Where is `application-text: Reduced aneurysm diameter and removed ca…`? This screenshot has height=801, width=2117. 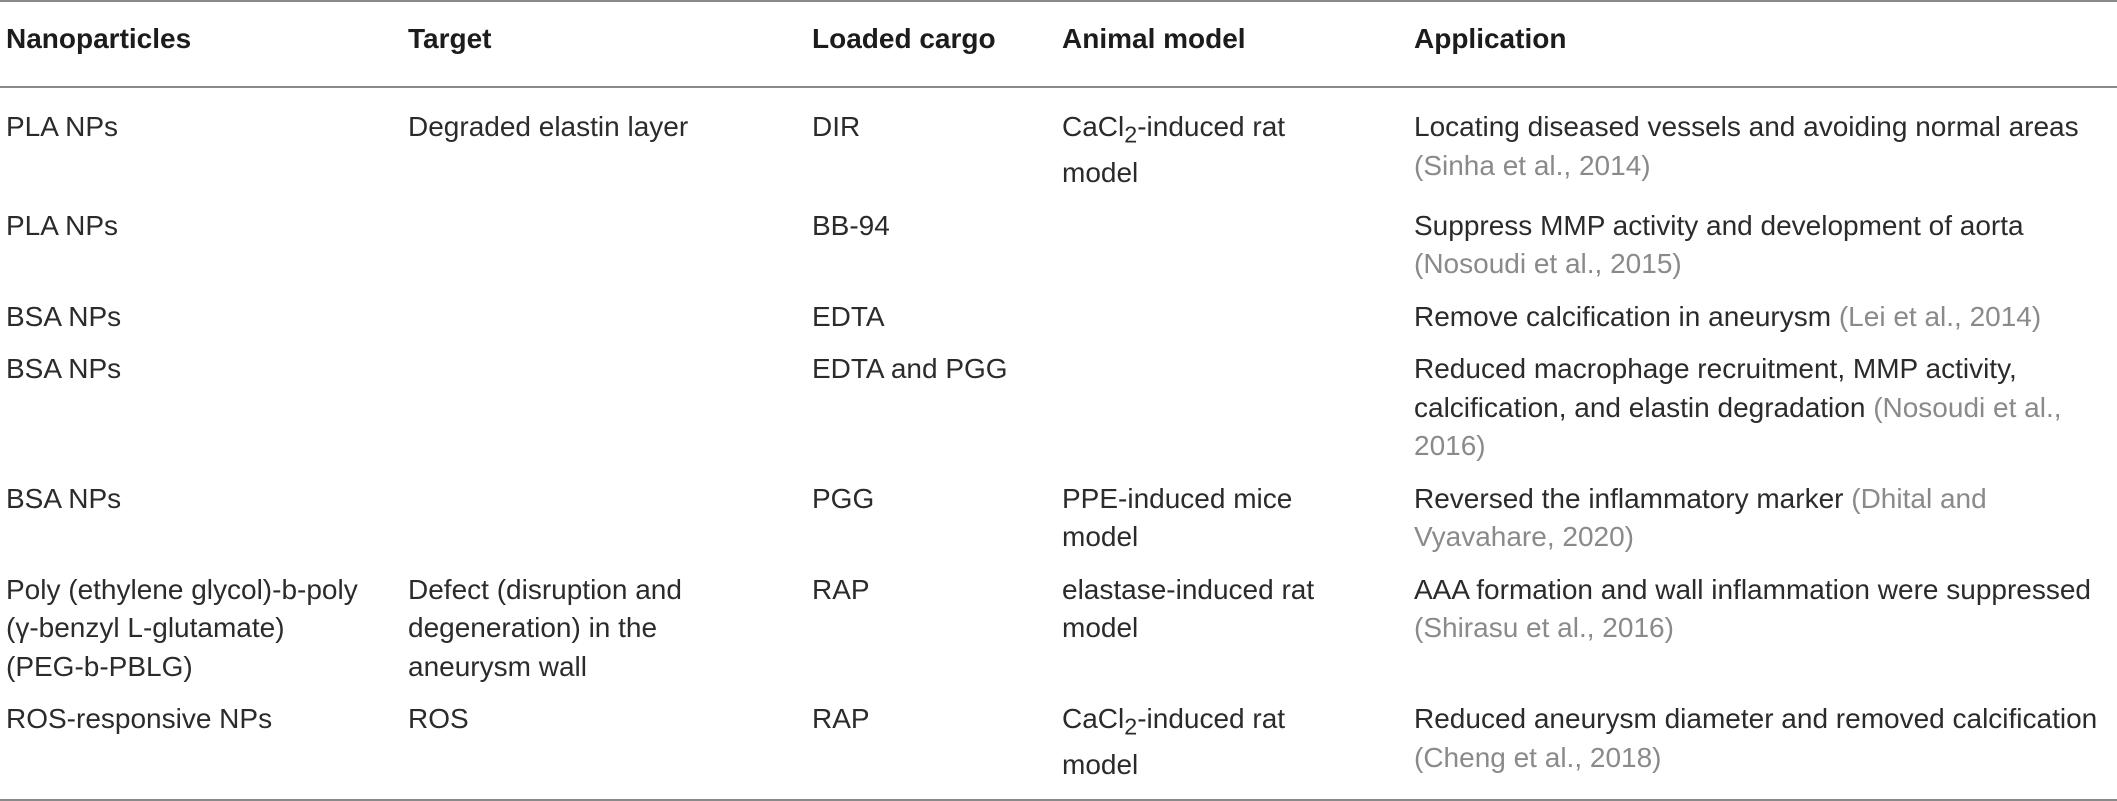
application-text: Reduced aneurysm diameter and removed ca… is located at coordinates (1756, 719).